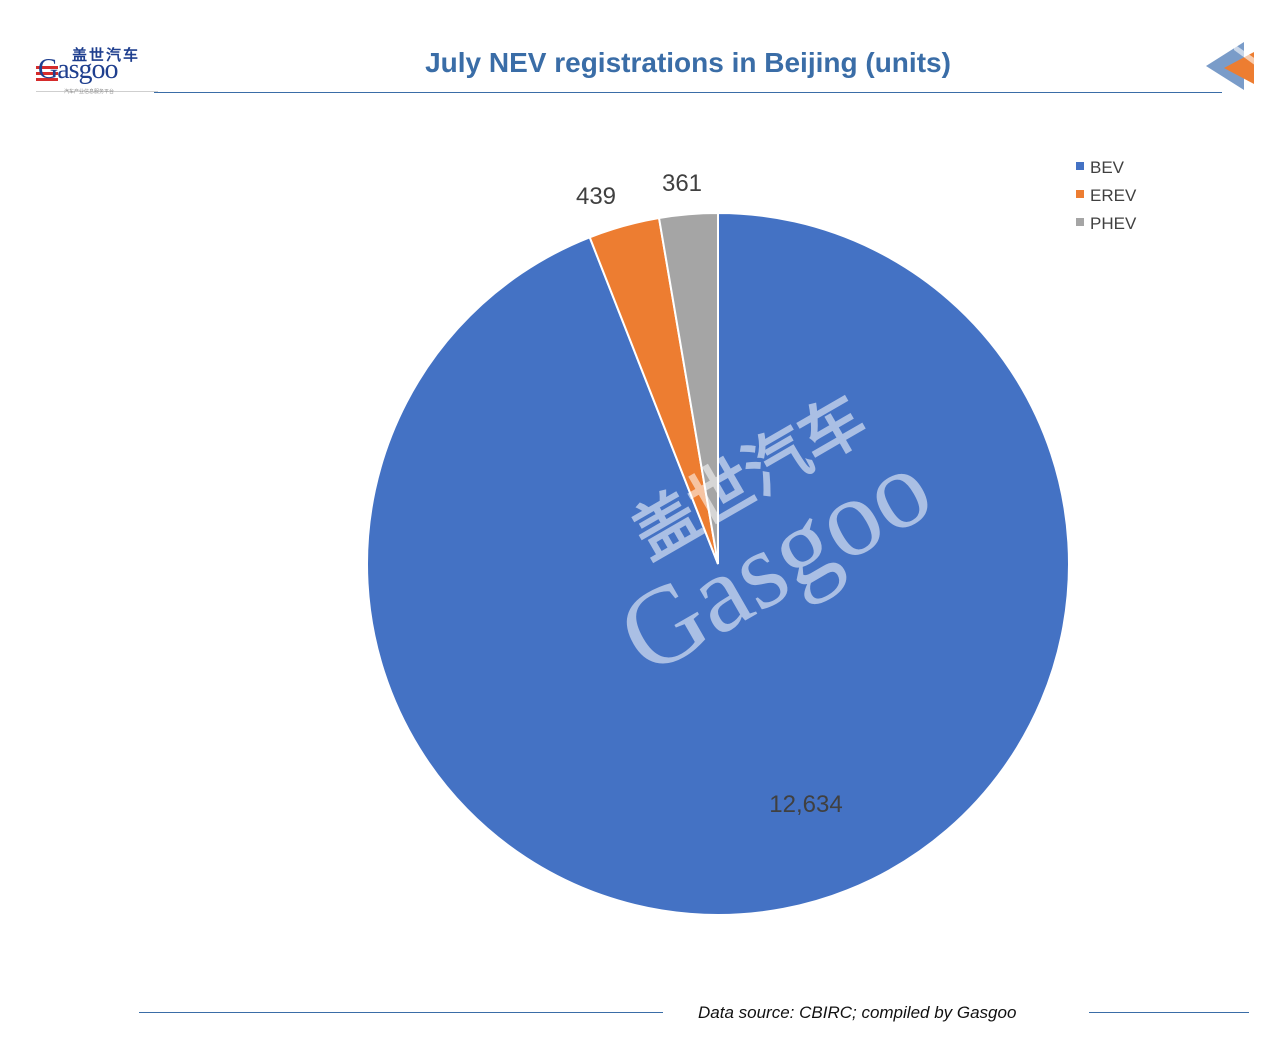 This screenshot has width=1280, height=1058. I want to click on logo-divider, so click(97, 91).